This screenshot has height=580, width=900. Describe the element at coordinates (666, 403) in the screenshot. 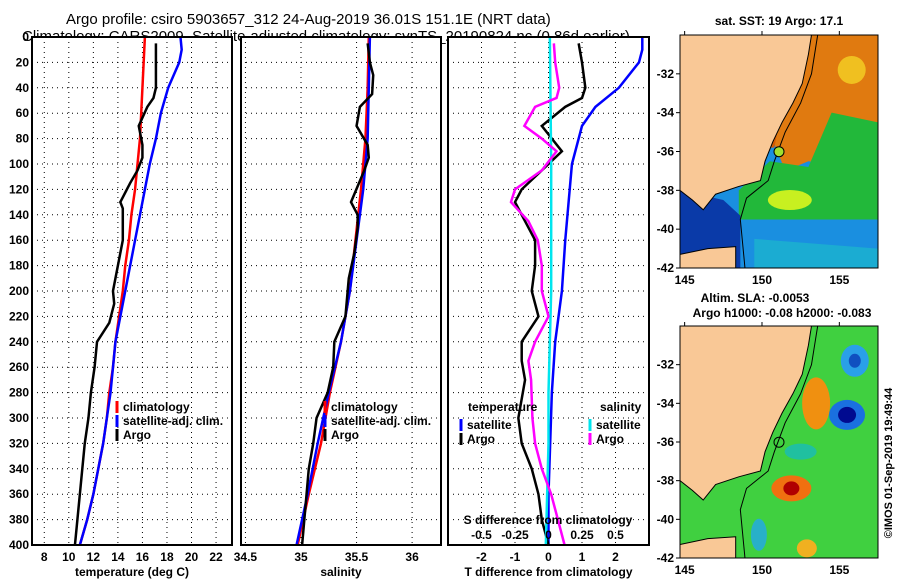

I see `y-tick-label: -34` at that location.